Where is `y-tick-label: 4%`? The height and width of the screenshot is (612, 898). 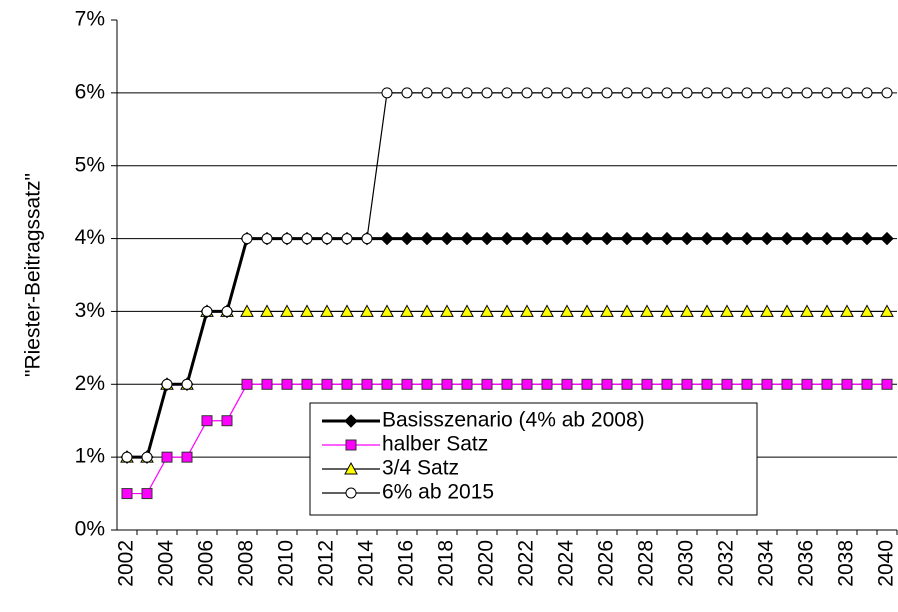
y-tick-label: 4% is located at coordinates (90, 237).